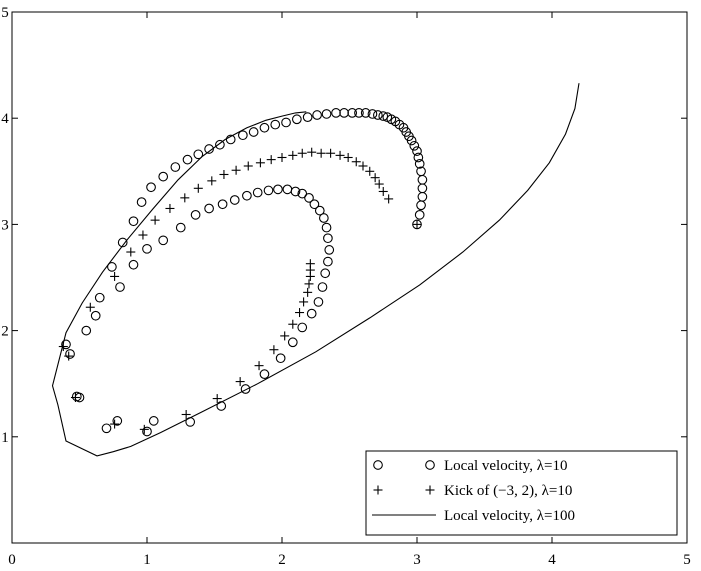 This screenshot has height=571, width=701. Describe the element at coordinates (430, 490) in the screenshot. I see `legend-marker-plus` at that location.